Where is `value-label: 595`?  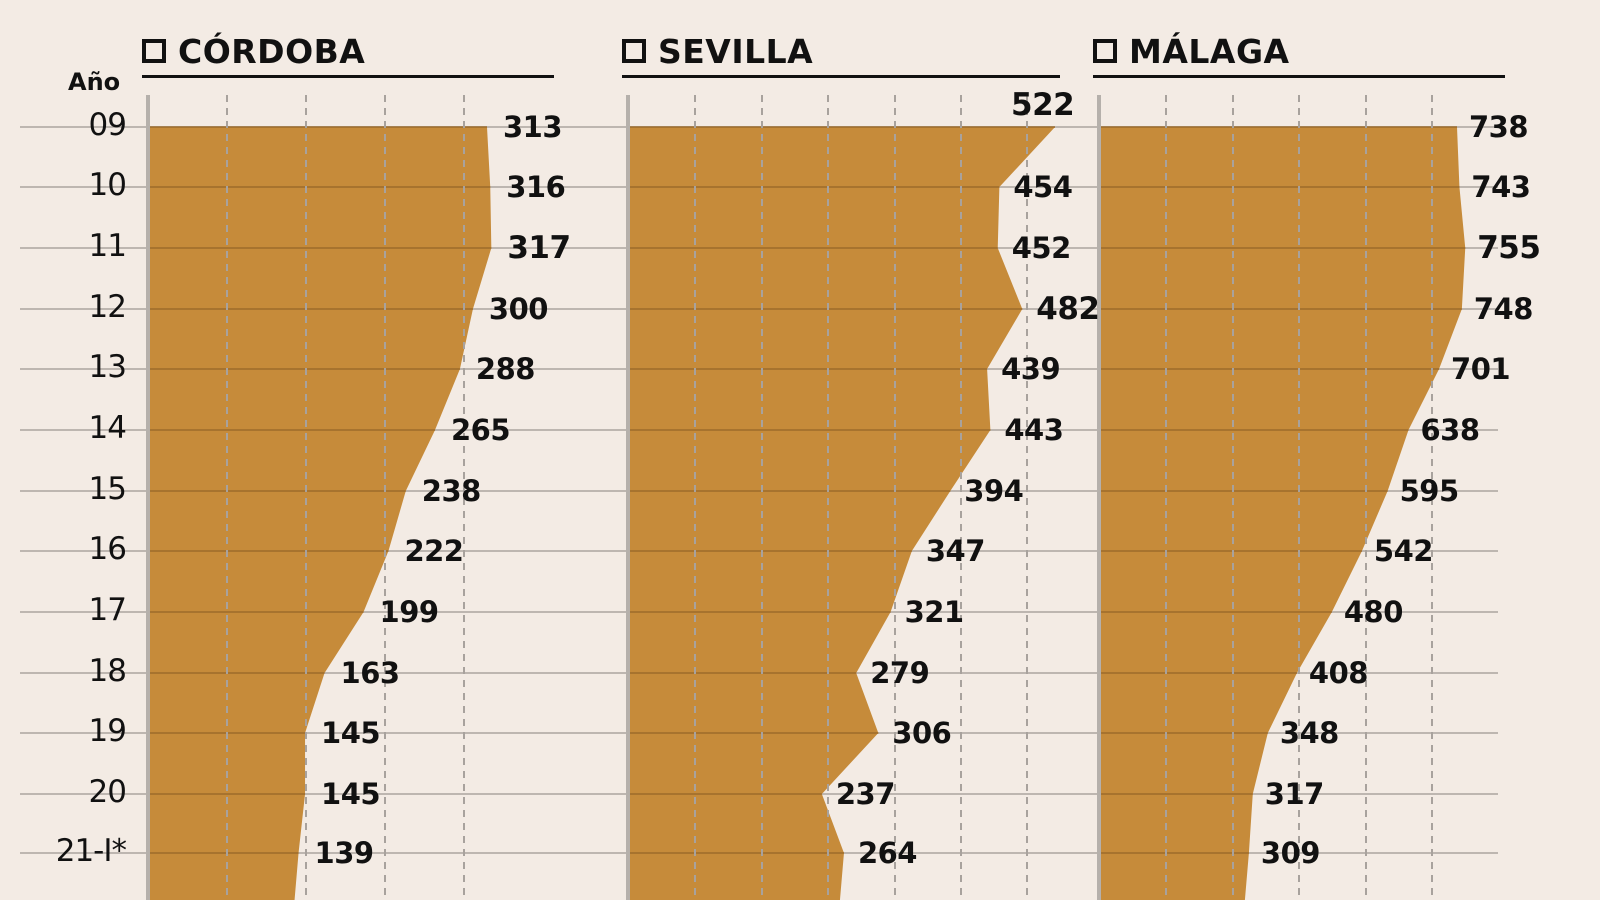 value-label: 595 is located at coordinates (1429, 491).